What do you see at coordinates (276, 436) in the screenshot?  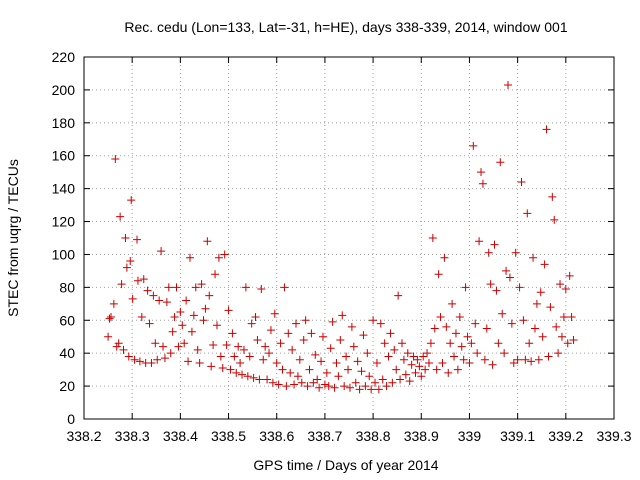 I see `x-tick-label: 338.6` at bounding box center [276, 436].